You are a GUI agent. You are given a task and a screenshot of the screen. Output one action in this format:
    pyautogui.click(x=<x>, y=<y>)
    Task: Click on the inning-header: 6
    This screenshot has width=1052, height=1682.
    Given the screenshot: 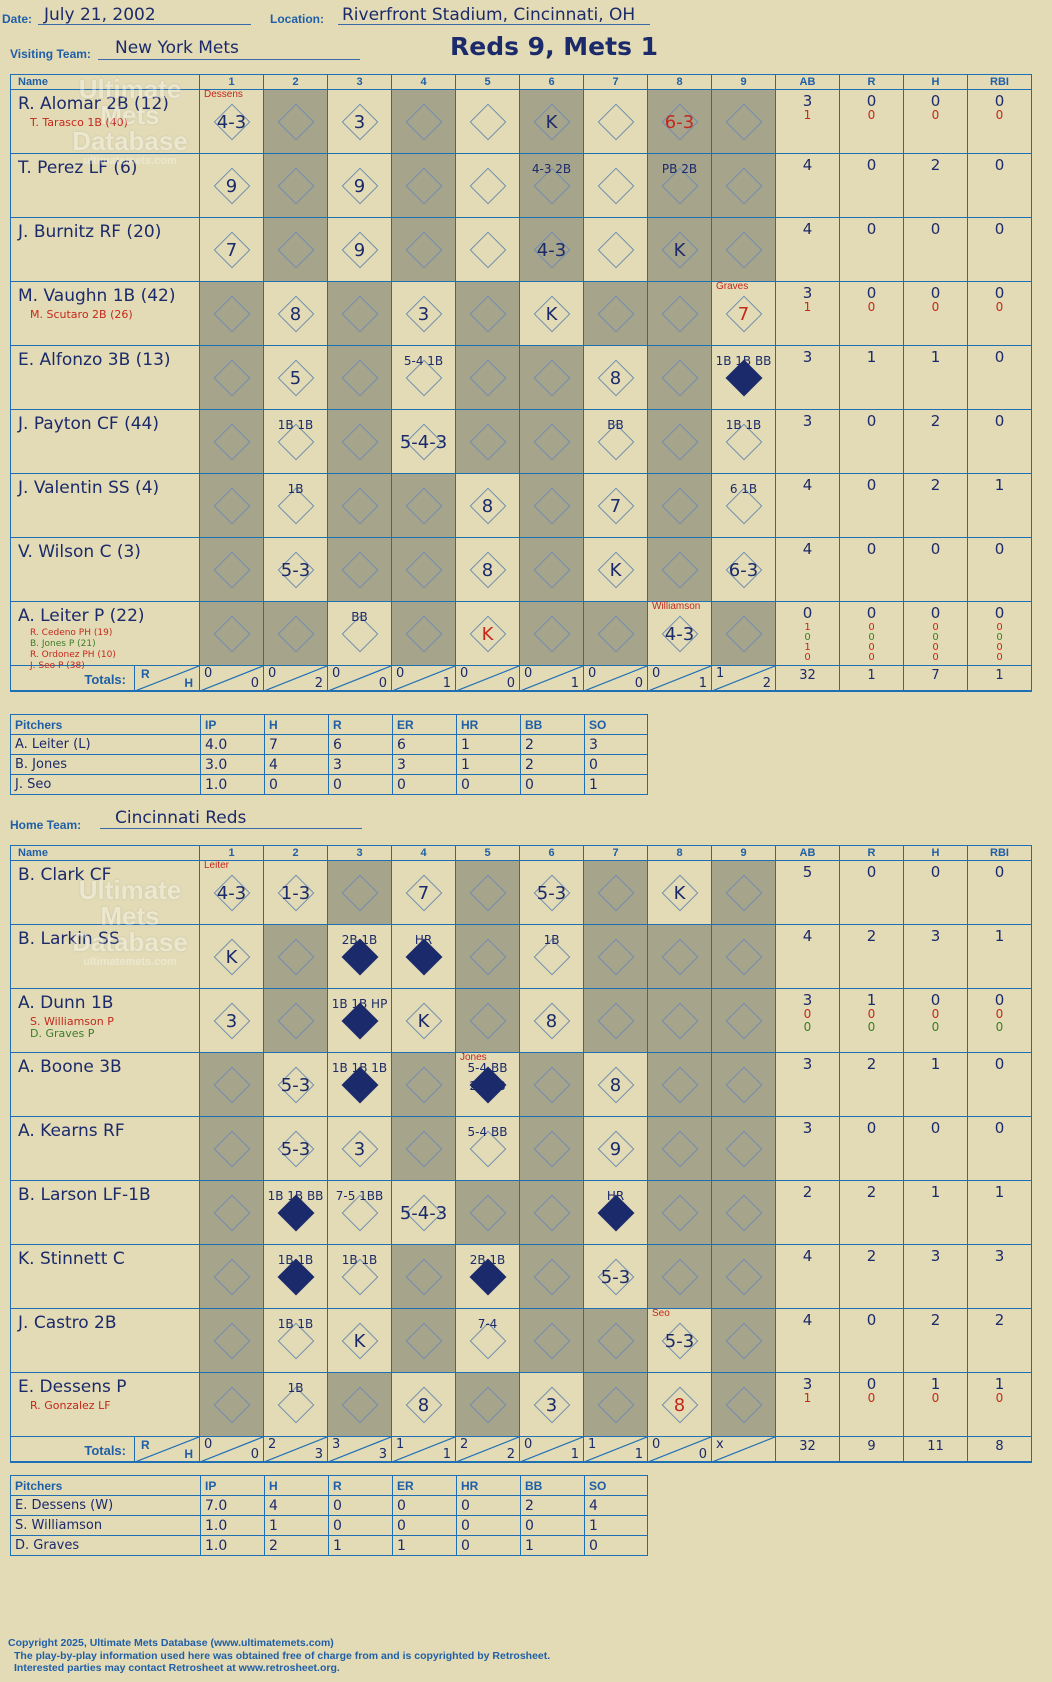 What is the action you would take?
    pyautogui.click(x=552, y=82)
    